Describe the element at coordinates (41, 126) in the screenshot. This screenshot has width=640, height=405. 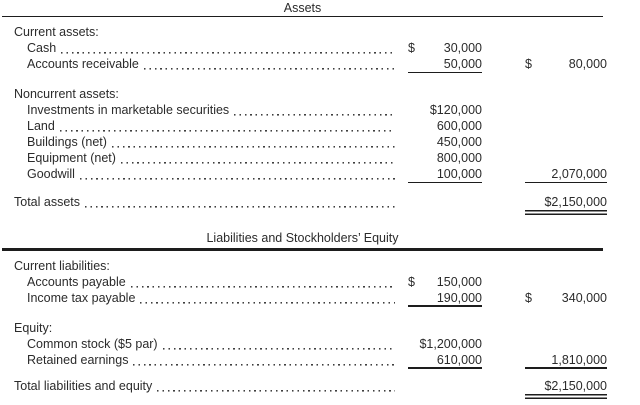
I see `row-label: Land` at that location.